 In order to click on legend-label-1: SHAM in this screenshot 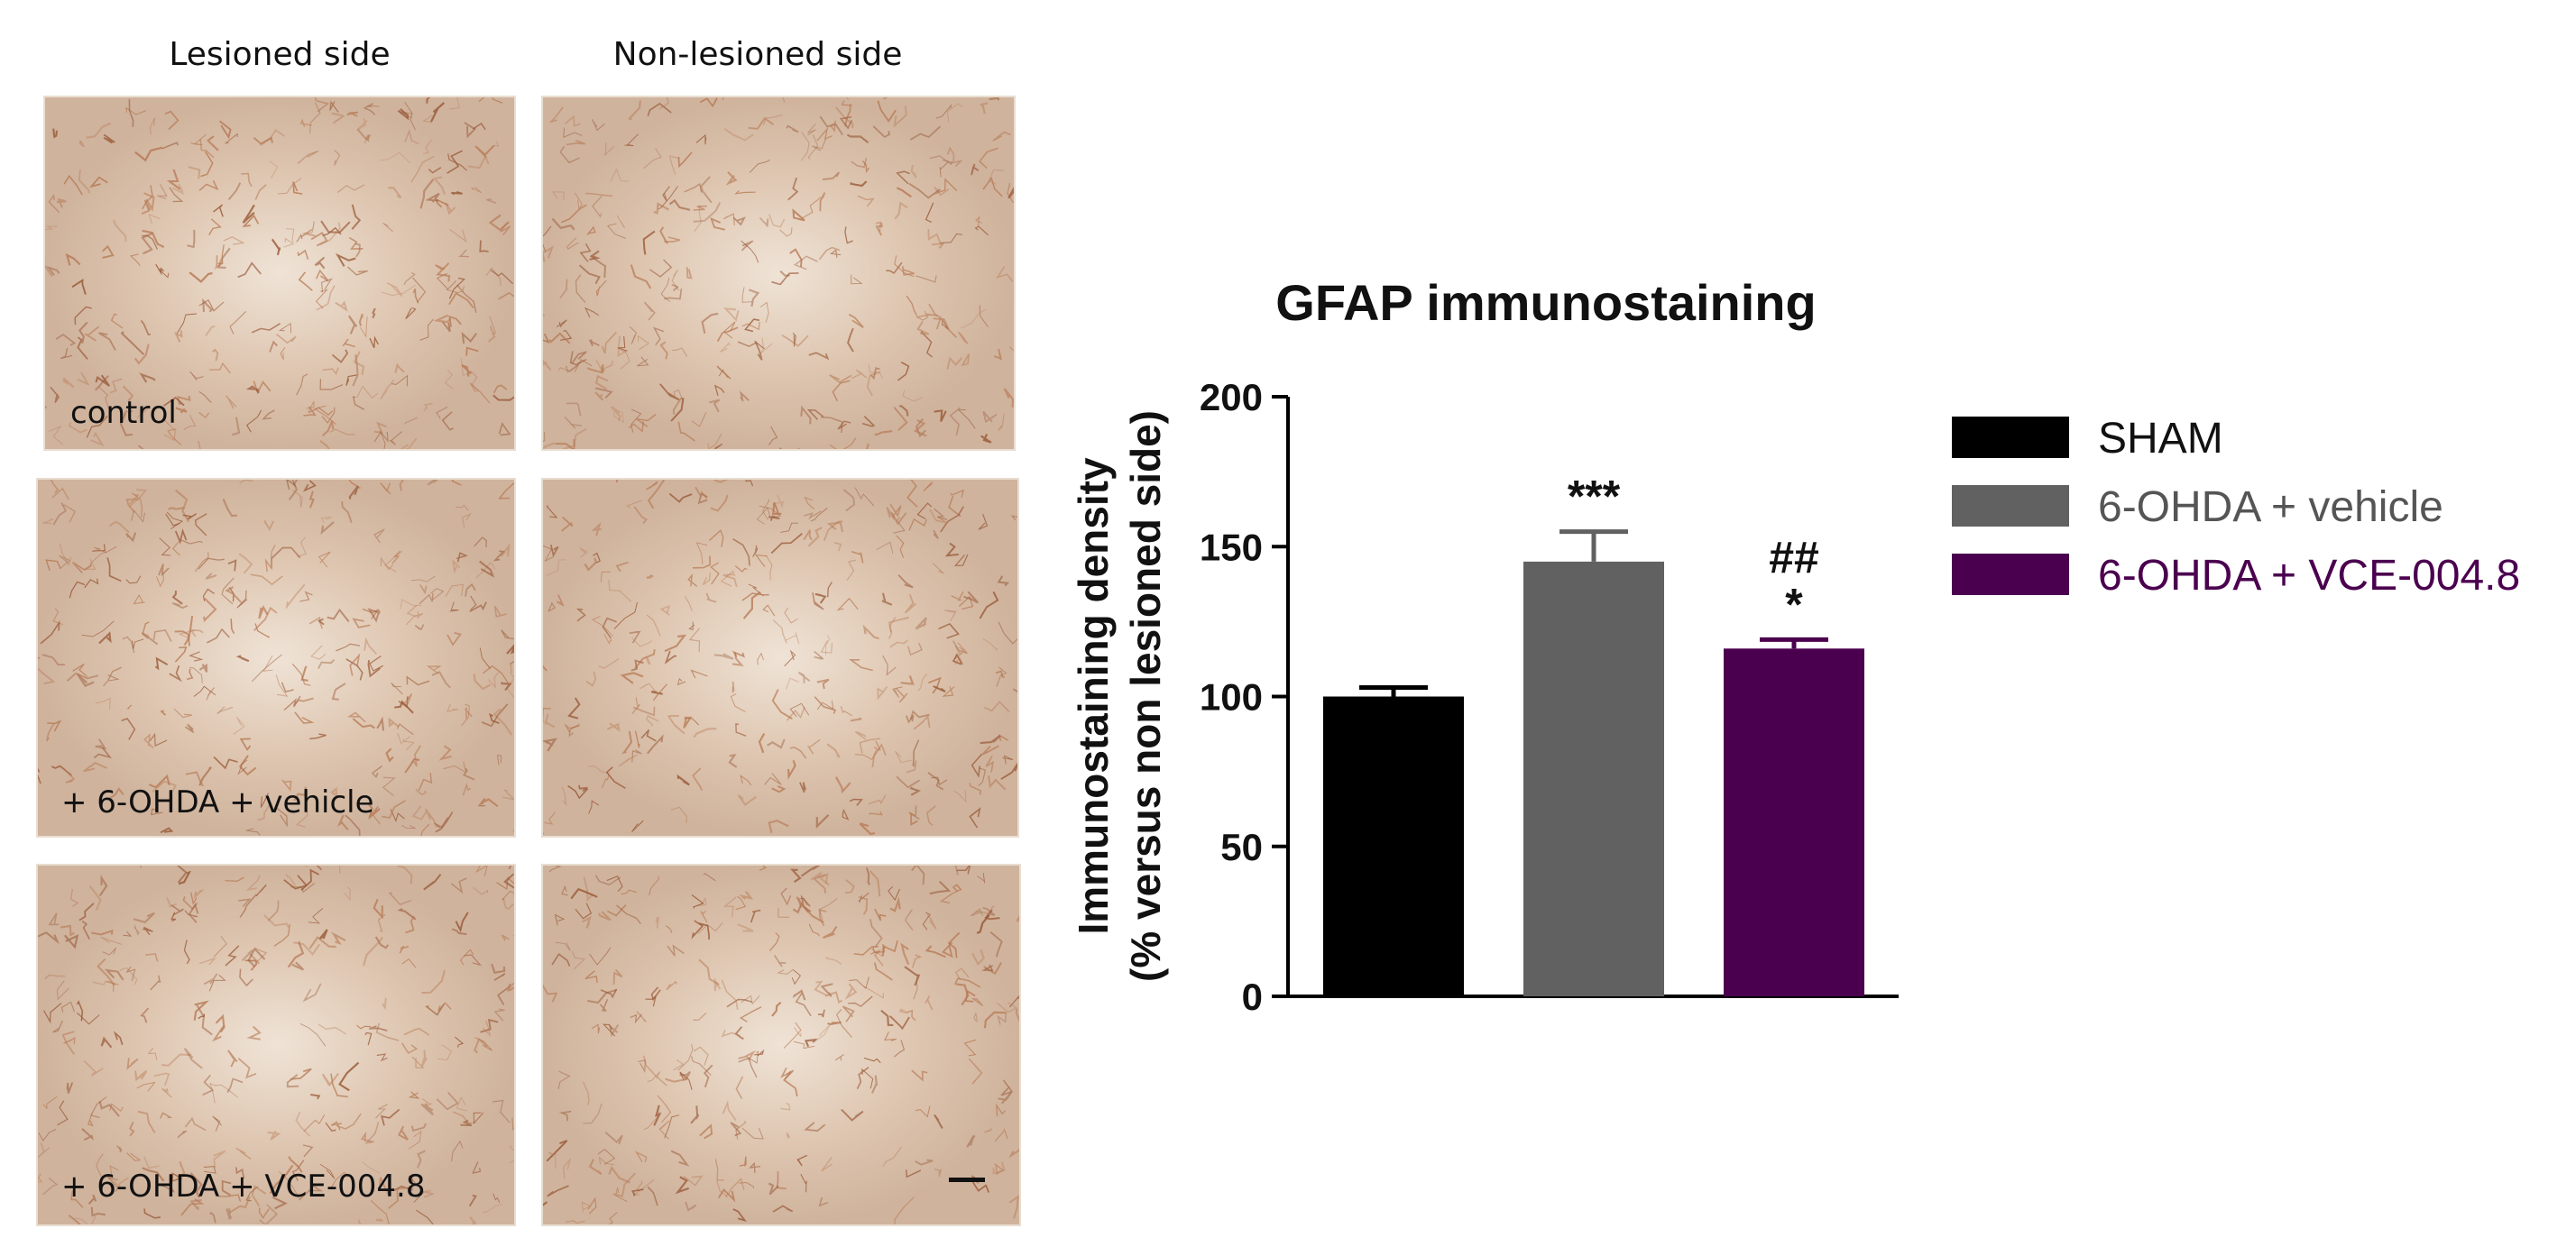, I will do `click(2160, 439)`.